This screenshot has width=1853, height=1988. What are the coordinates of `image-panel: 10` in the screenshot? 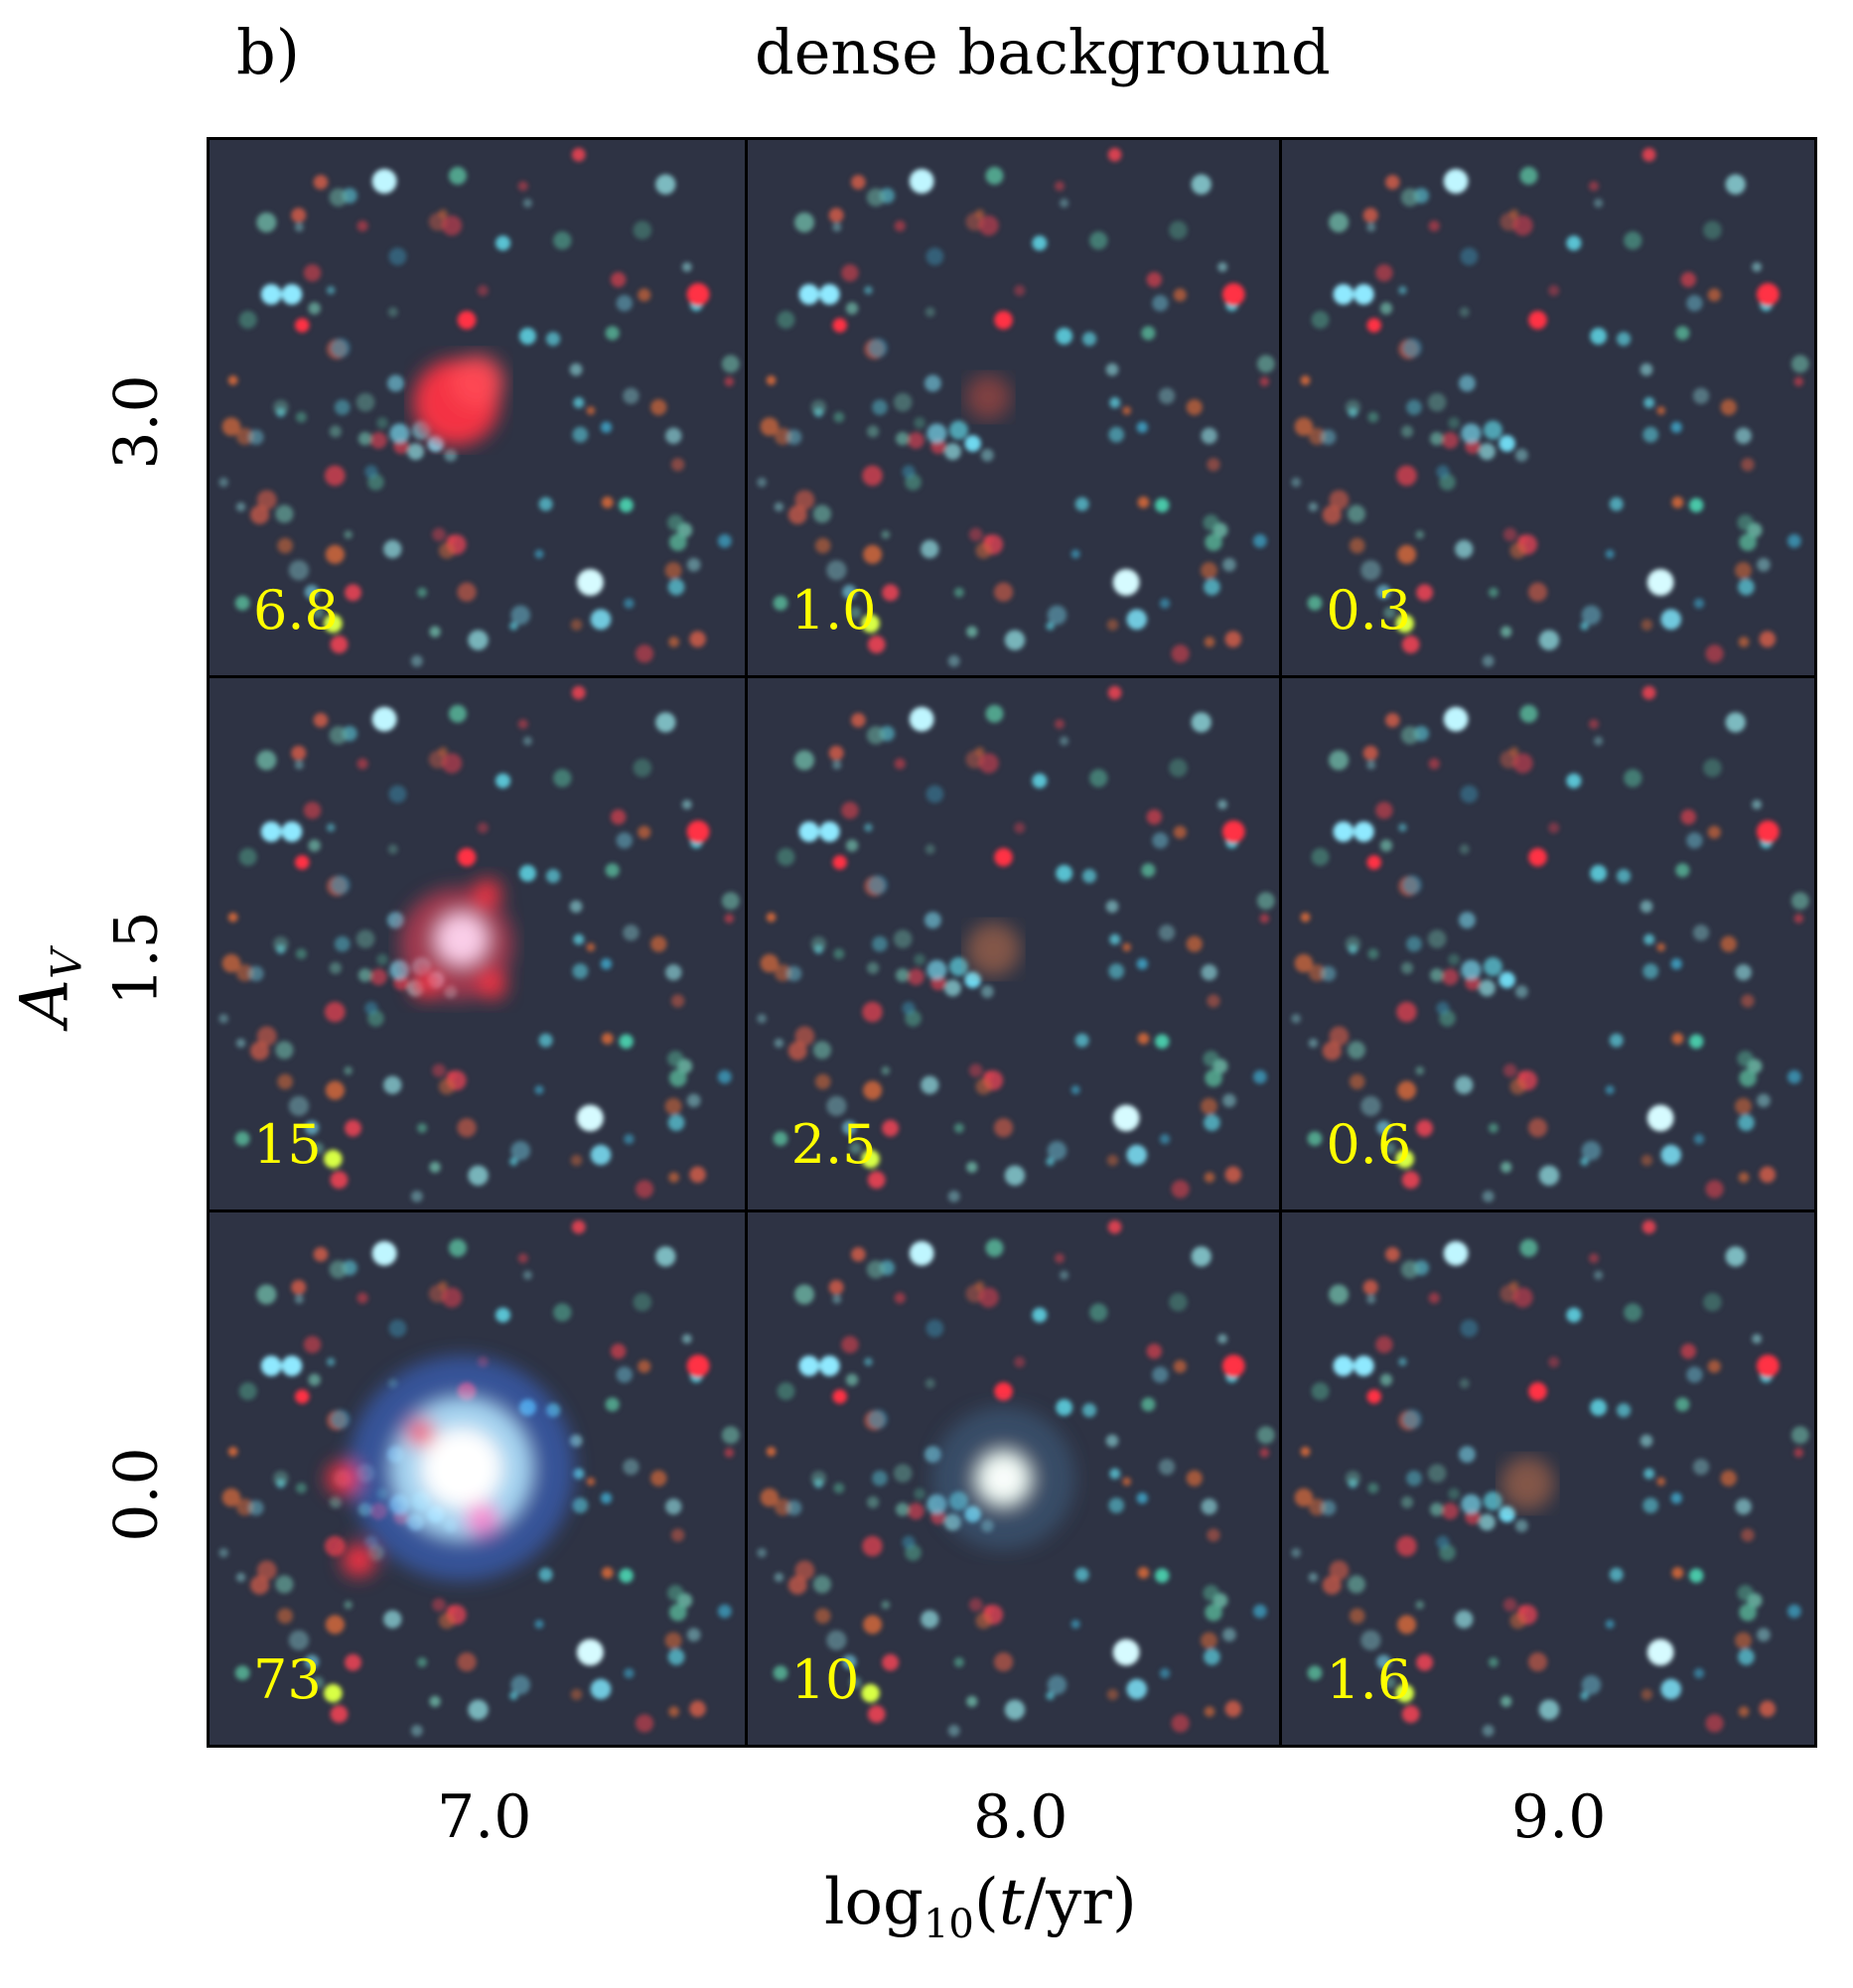 It's located at (1012, 1477).